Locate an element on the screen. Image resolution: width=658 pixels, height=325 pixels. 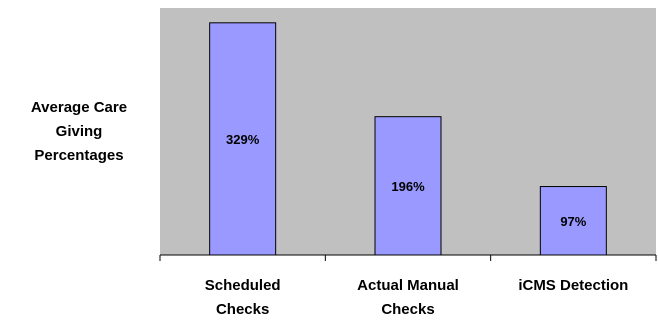
data-label-2: 196% is located at coordinates (408, 186).